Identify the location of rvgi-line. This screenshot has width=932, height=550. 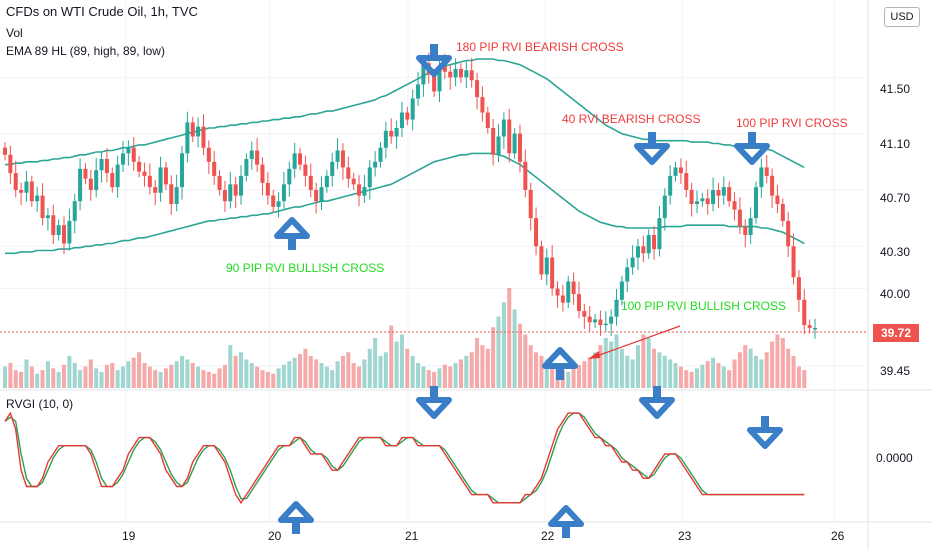
(404, 458).